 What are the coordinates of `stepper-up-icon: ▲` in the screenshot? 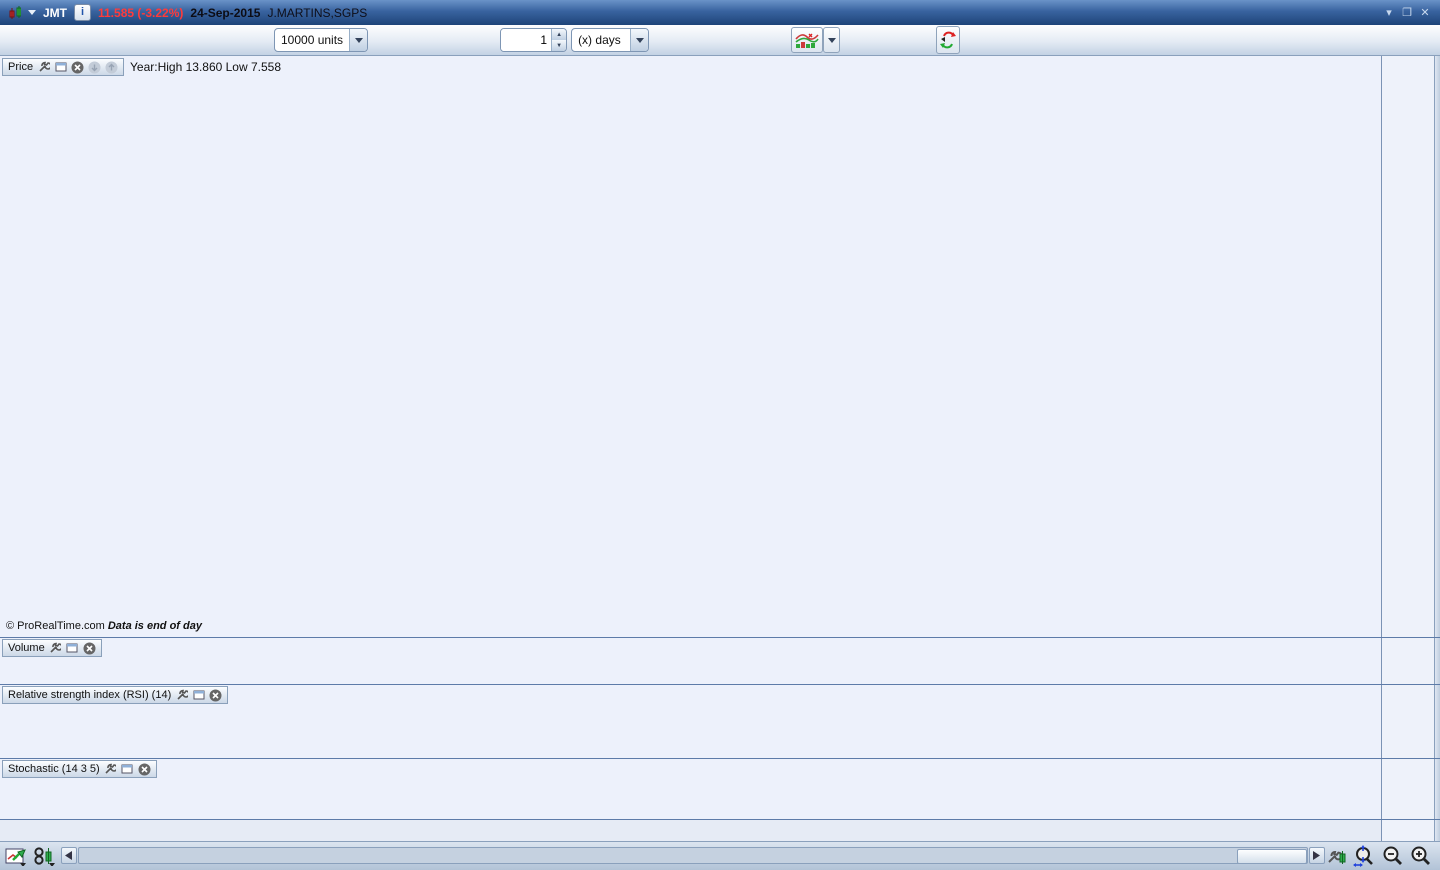 It's located at (559, 34).